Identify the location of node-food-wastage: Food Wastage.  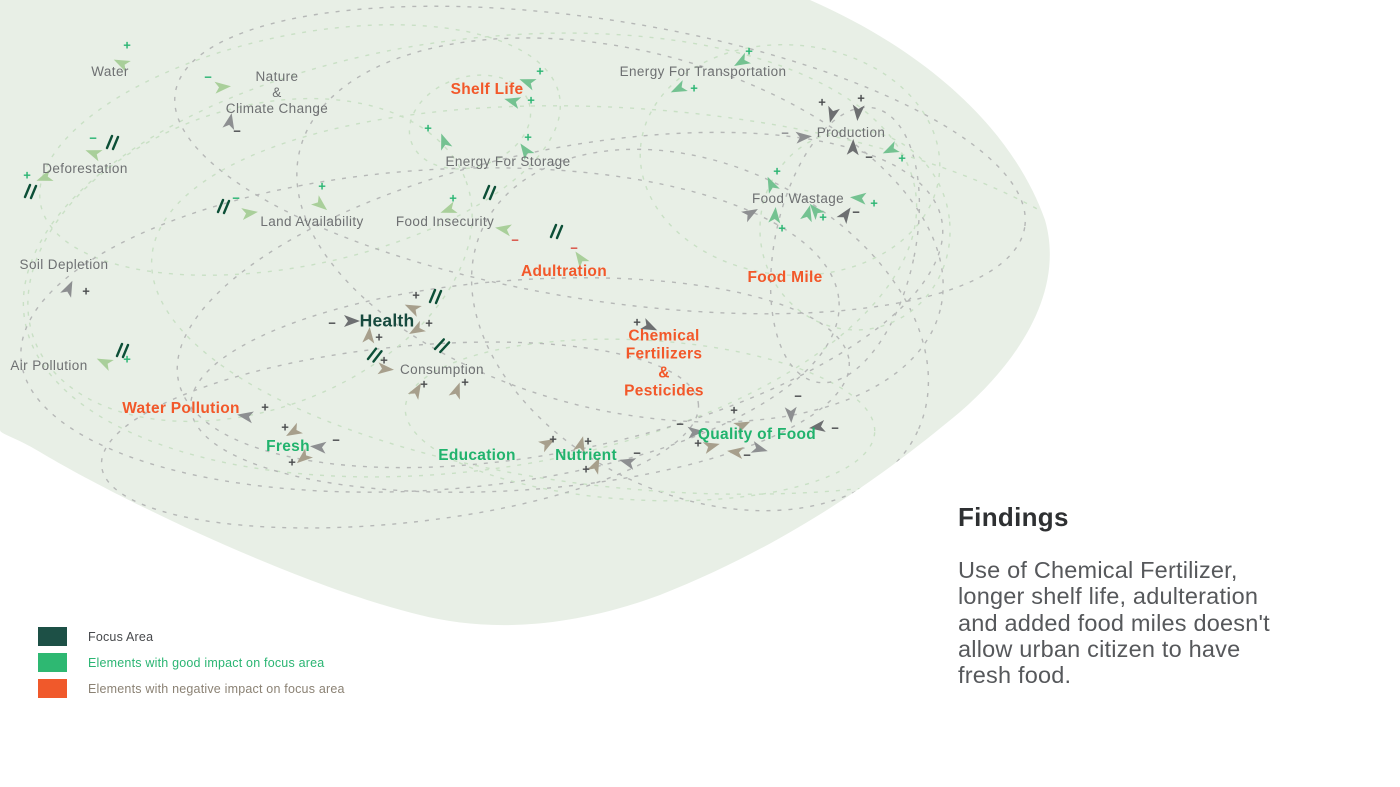
(798, 199).